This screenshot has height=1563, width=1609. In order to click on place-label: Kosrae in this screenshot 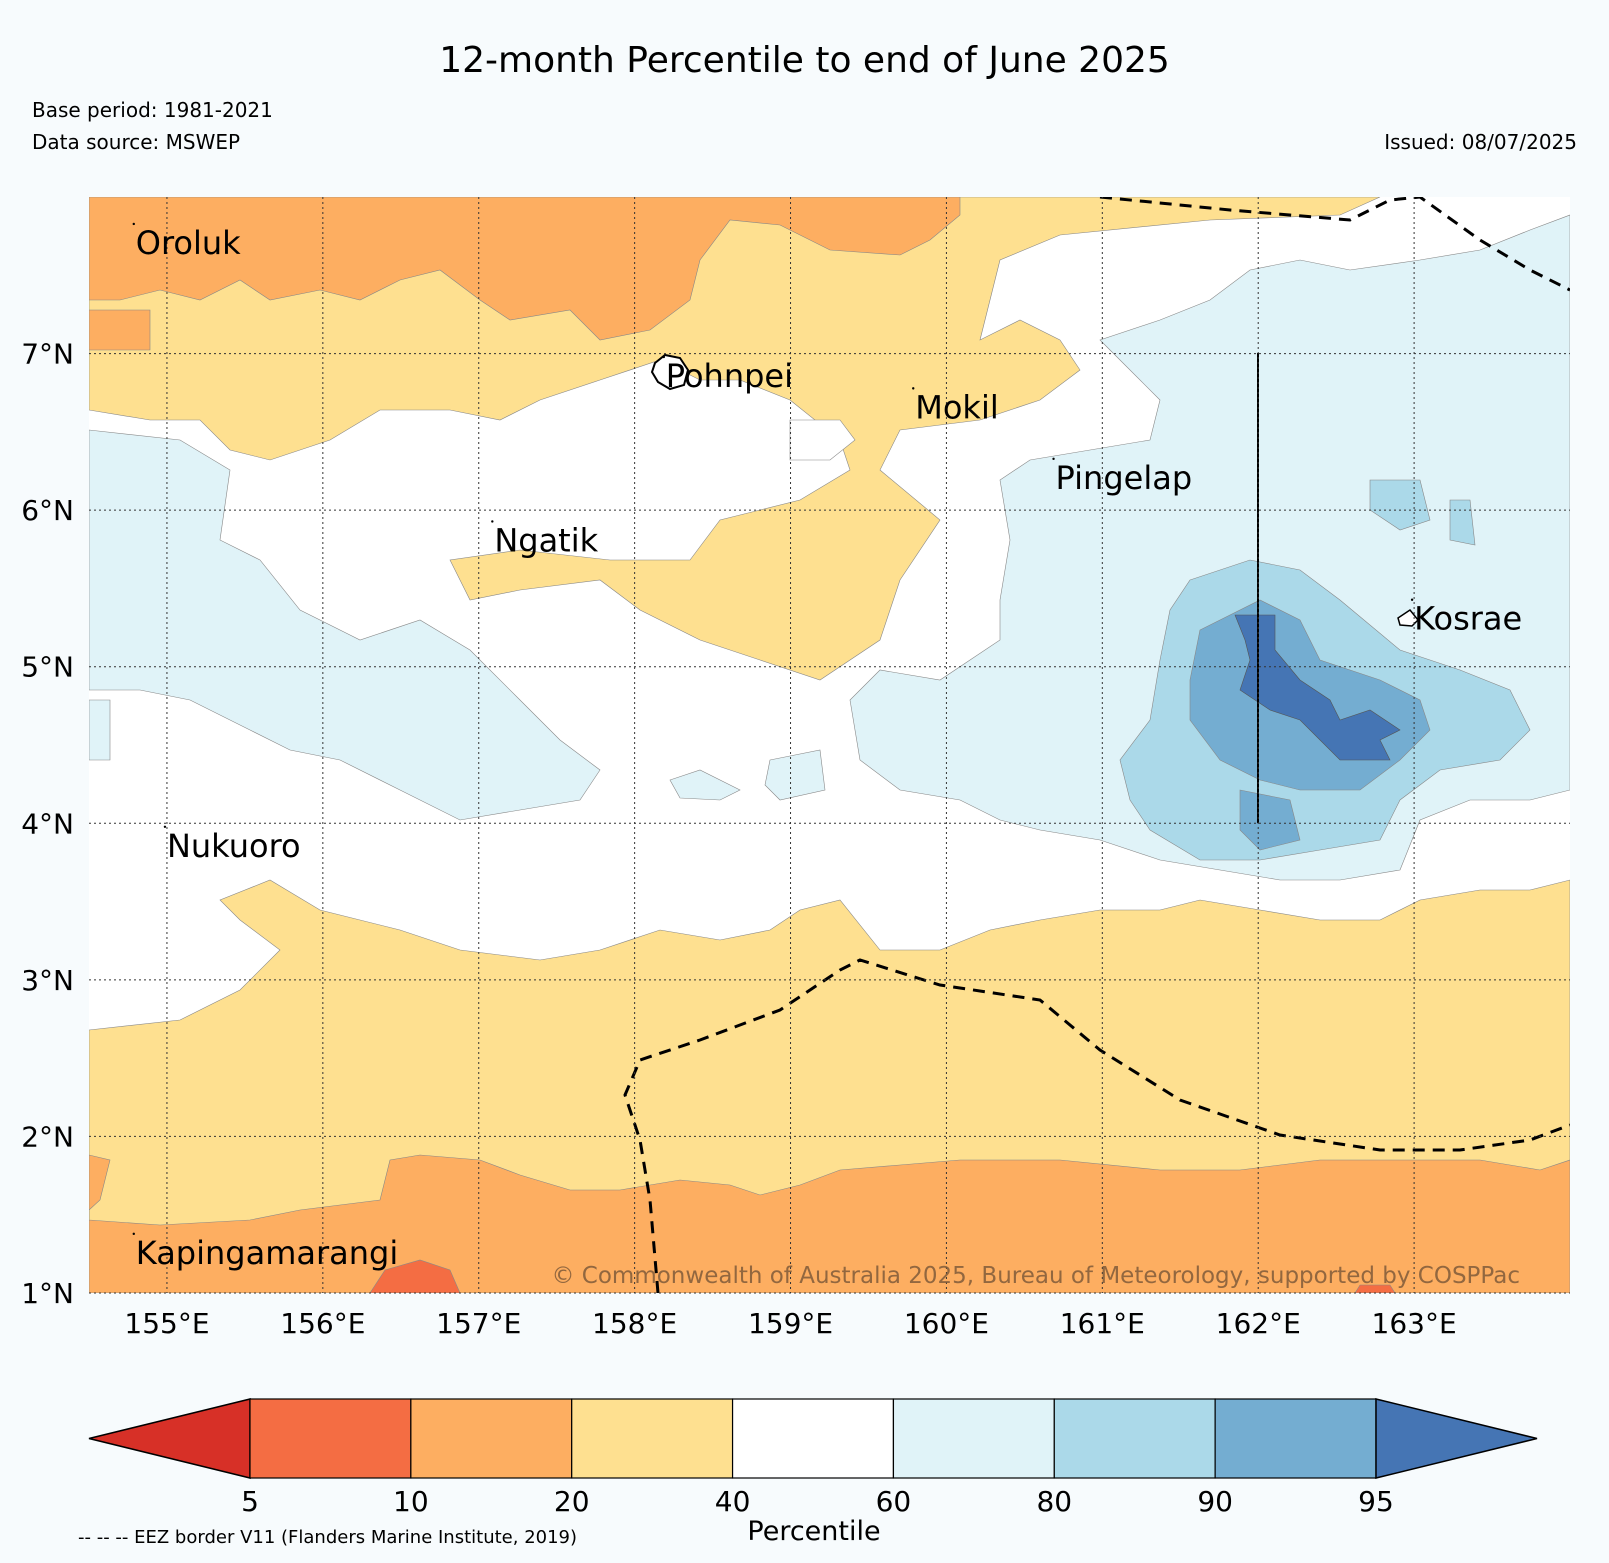, I will do `click(1468, 619)`.